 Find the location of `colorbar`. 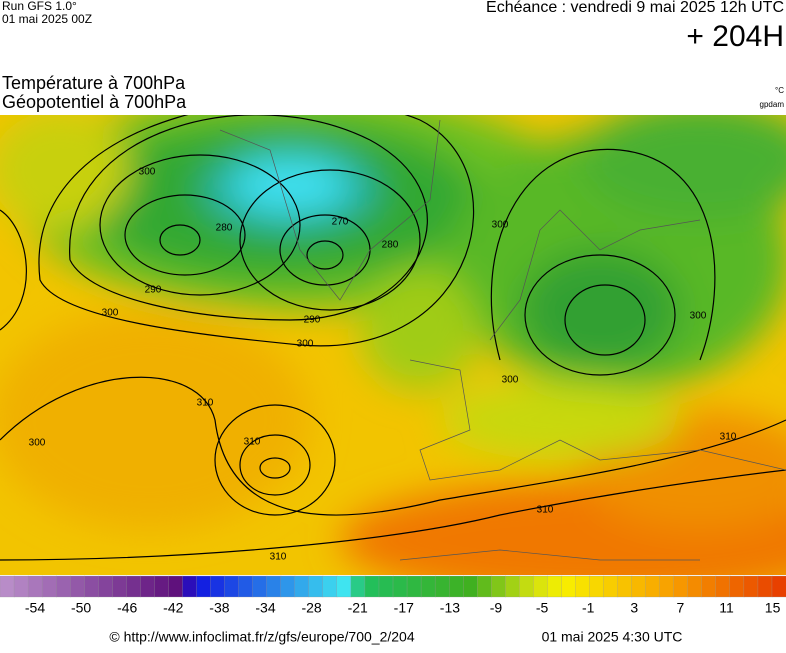

colorbar is located at coordinates (393, 586).